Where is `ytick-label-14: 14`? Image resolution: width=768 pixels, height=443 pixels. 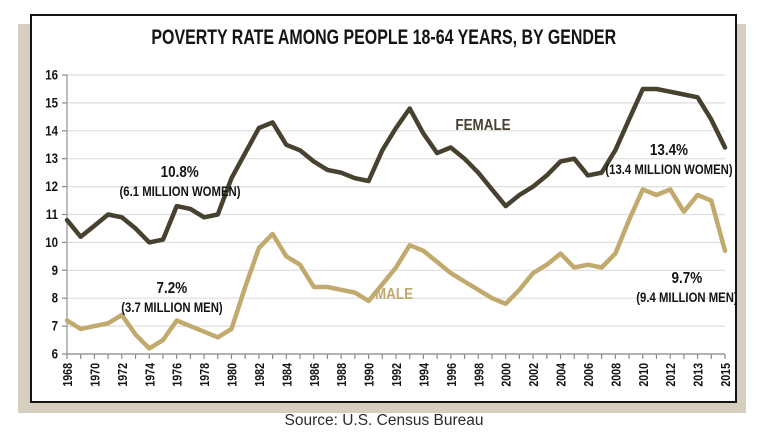
ytick-label-14: 14 is located at coordinates (51, 130).